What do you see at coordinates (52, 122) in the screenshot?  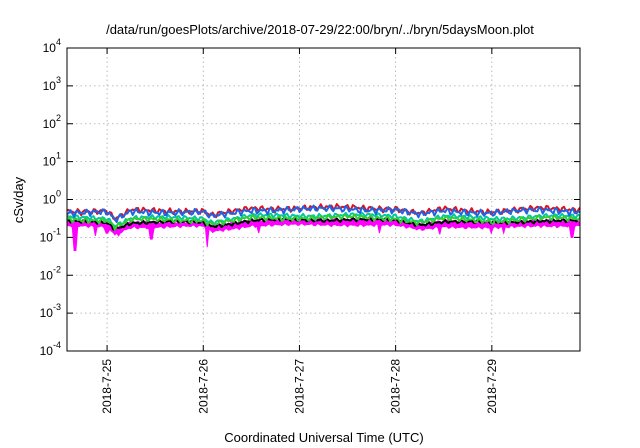 I see `y-tick-label: 10²` at bounding box center [52, 122].